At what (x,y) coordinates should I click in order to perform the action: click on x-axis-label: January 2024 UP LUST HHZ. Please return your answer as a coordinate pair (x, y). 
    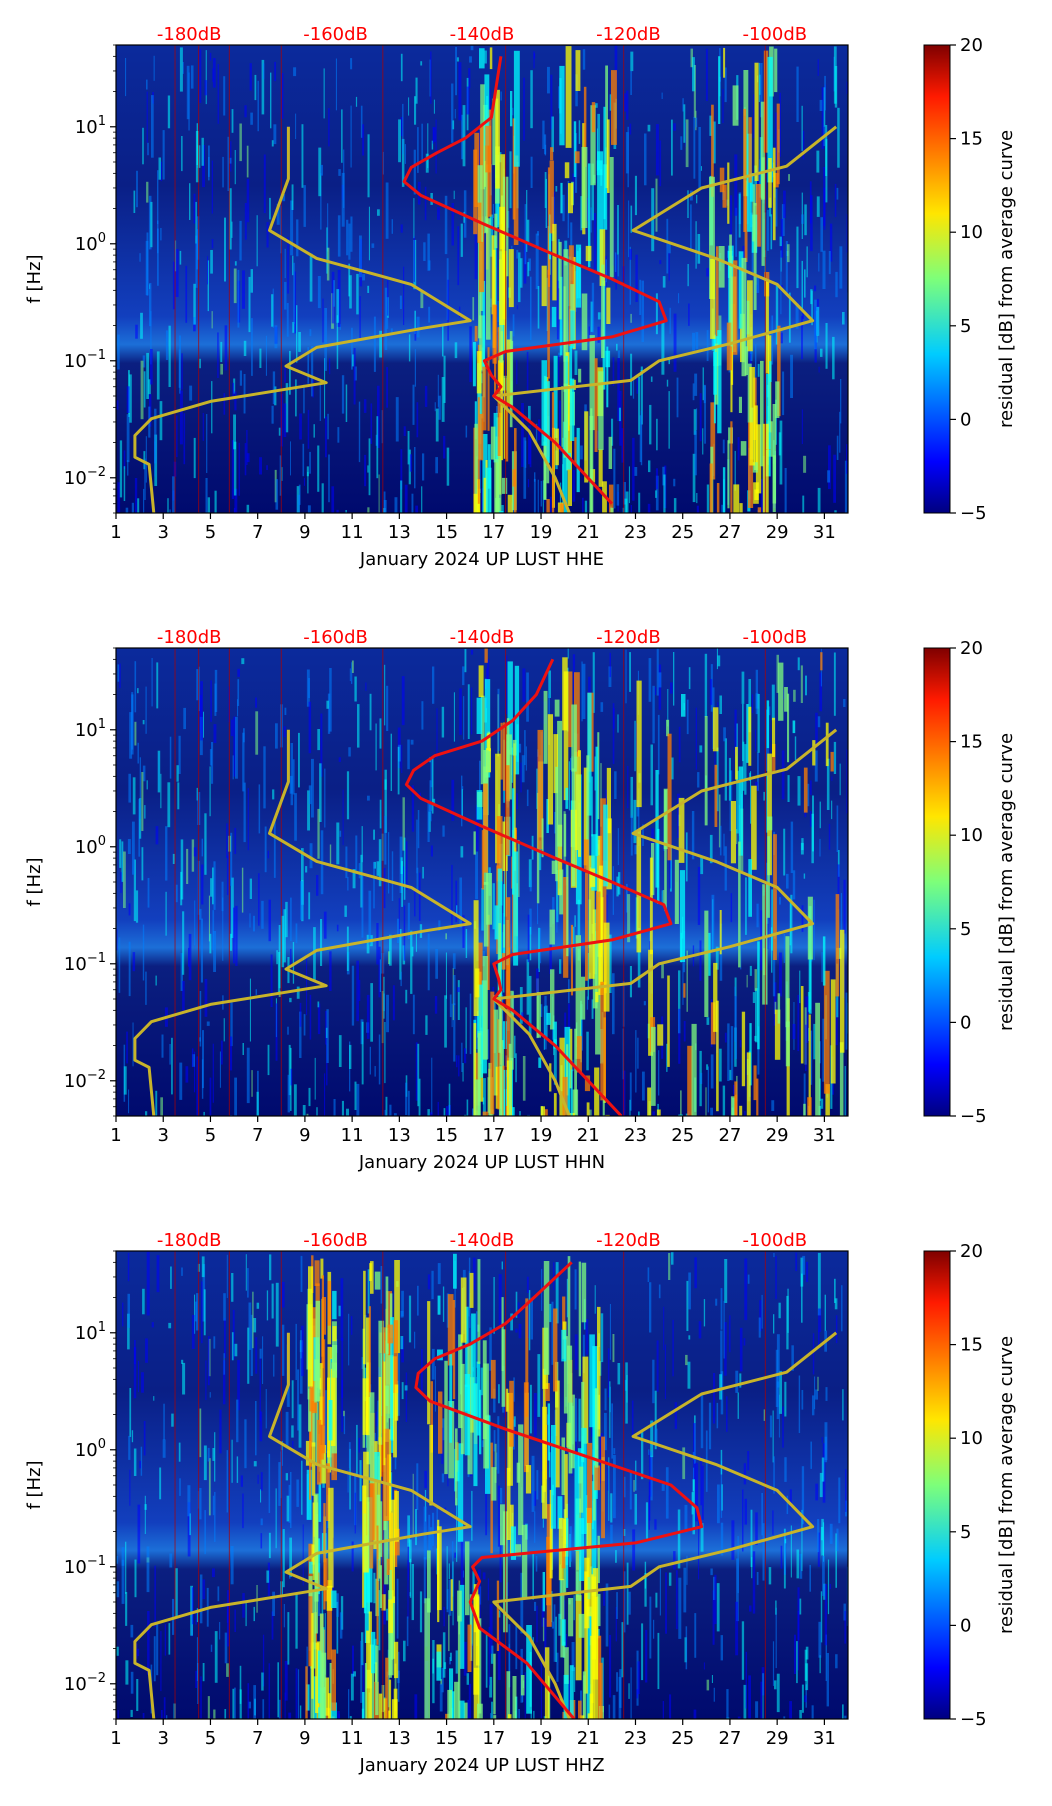
    Looking at the image, I should click on (481, 1765).